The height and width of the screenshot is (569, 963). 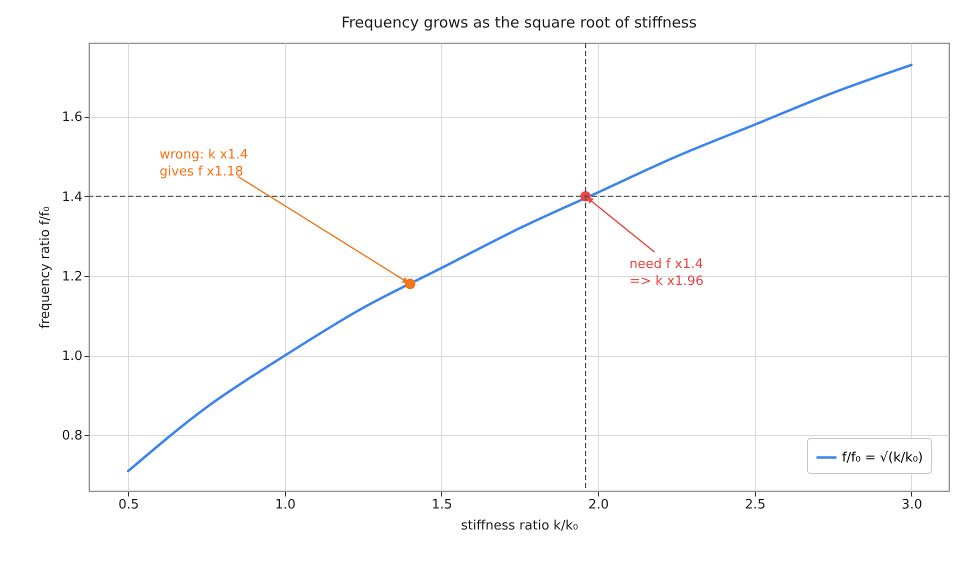 What do you see at coordinates (912, 505) in the screenshot?
I see `x-tick-label: 3.0` at bounding box center [912, 505].